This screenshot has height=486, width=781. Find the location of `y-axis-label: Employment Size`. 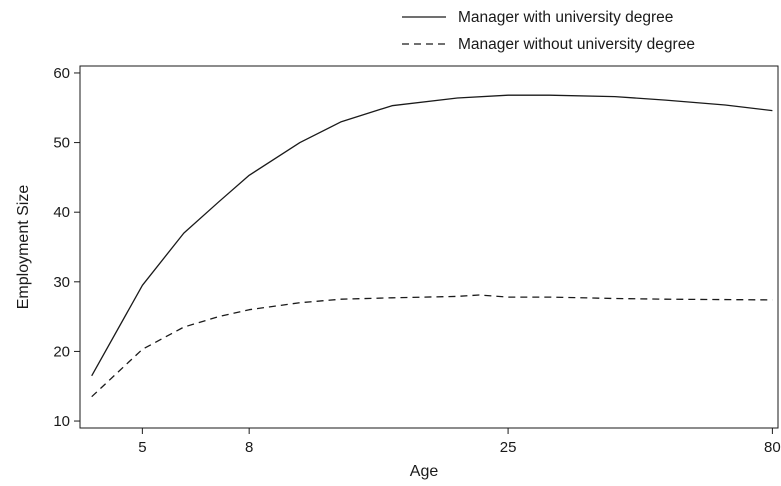

y-axis-label: Employment Size is located at coordinates (23, 247).